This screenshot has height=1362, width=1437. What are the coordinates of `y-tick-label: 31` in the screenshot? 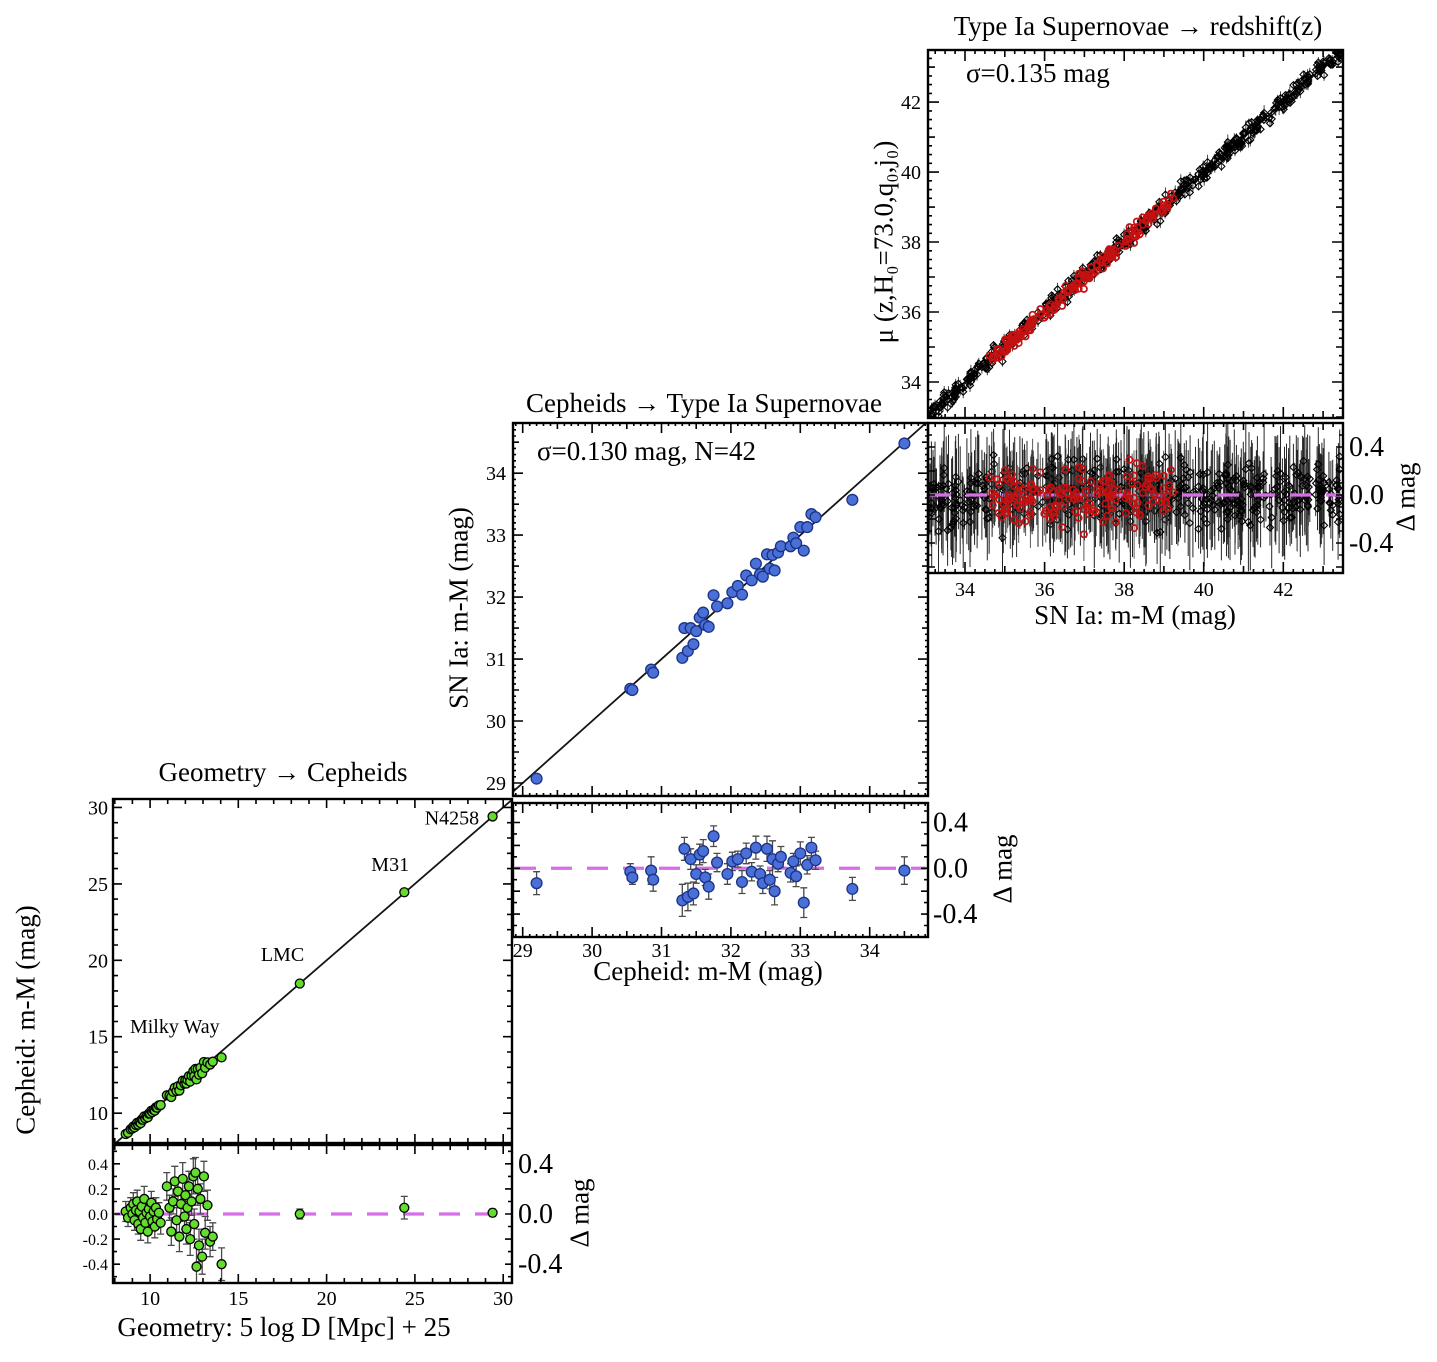 It's located at (496, 660).